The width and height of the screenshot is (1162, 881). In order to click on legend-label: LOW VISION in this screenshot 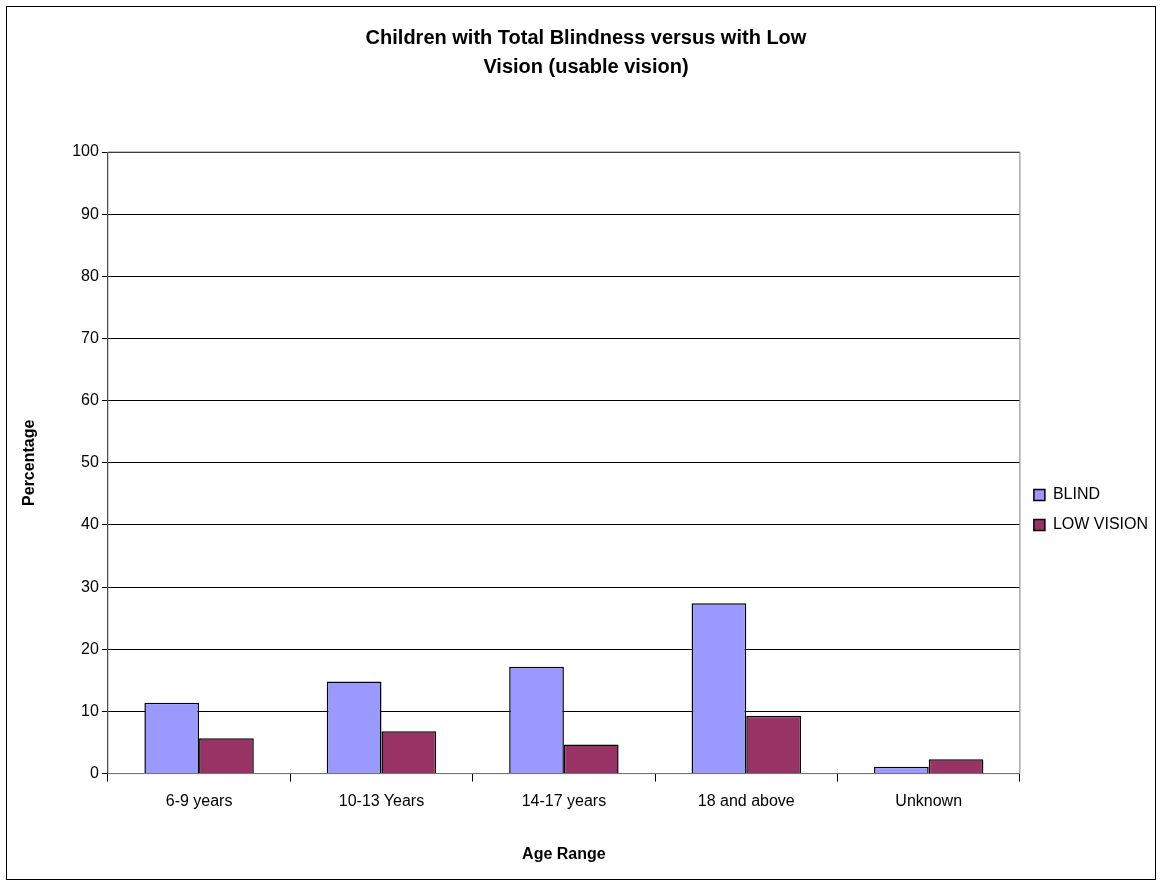, I will do `click(1100, 524)`.